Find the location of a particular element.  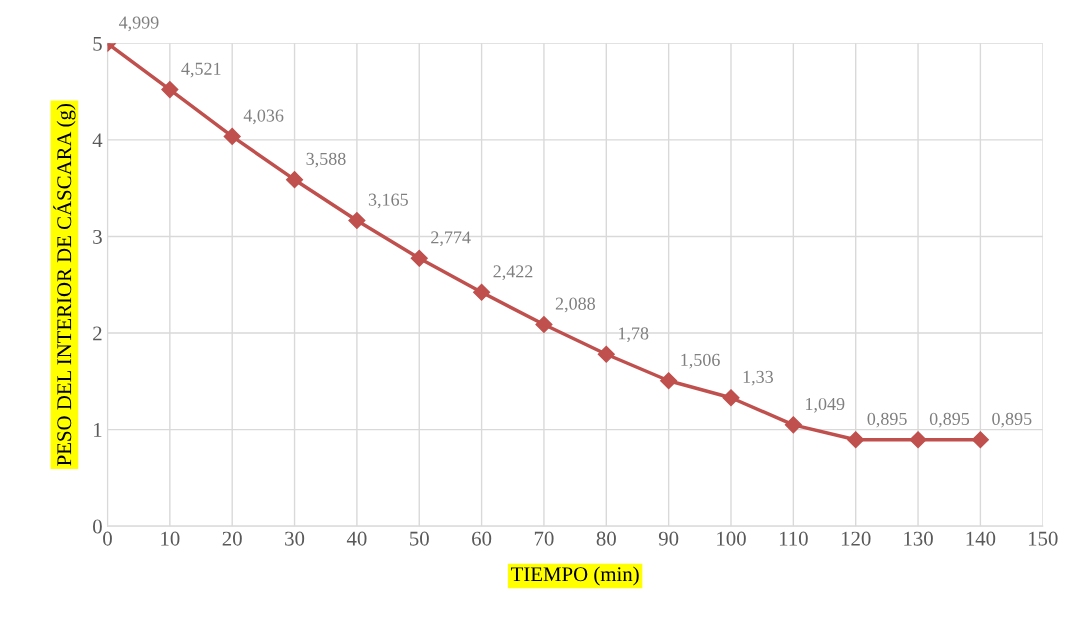

x-tick-label: 90 is located at coordinates (668, 538).